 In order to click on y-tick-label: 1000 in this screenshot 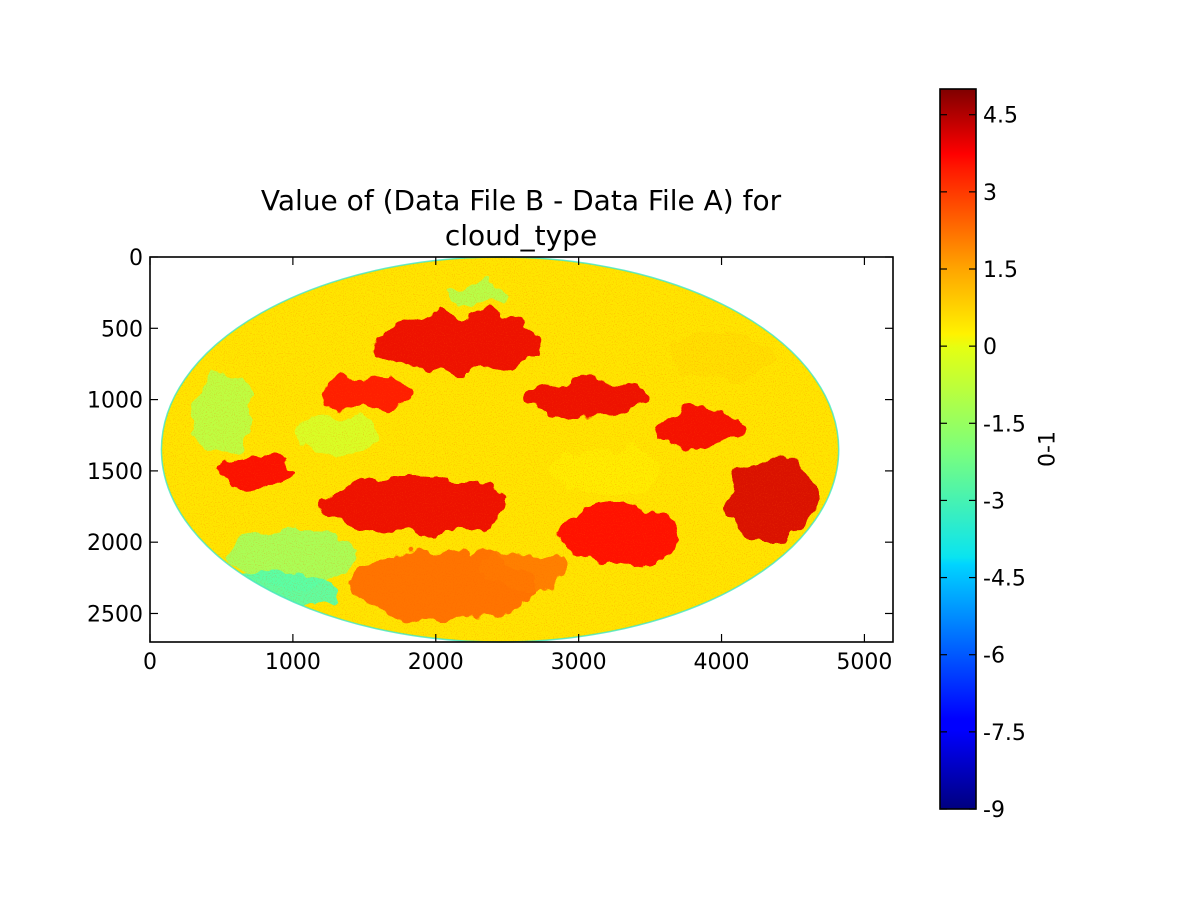, I will do `click(115, 401)`.